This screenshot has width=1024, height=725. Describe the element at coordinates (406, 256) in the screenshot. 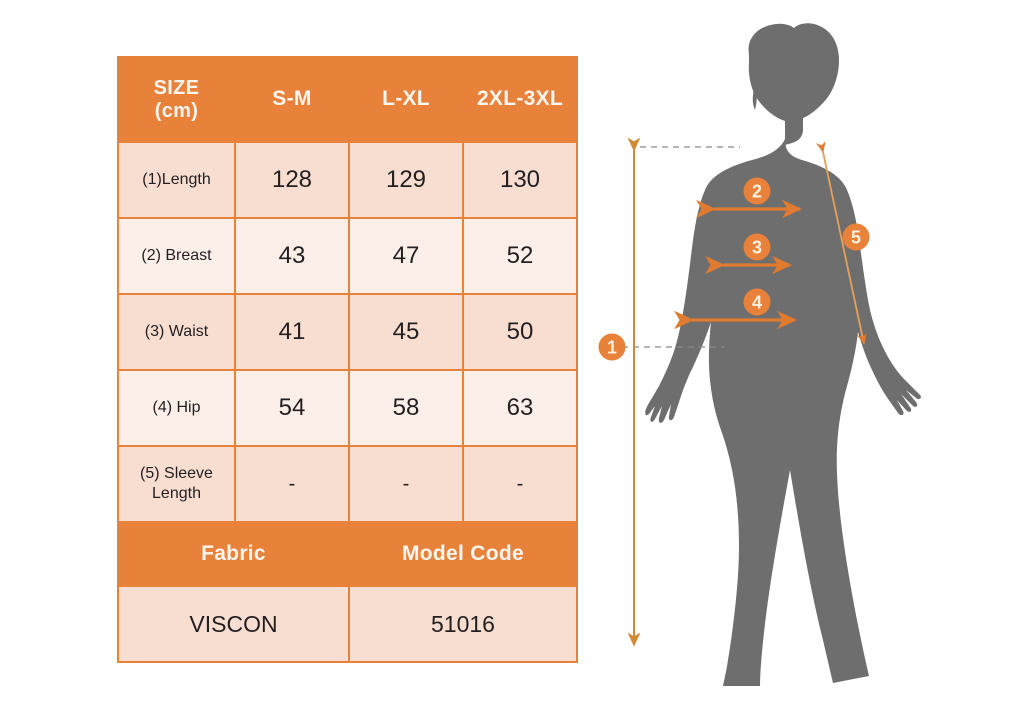

I see `cell-breast-lxl: 47` at that location.